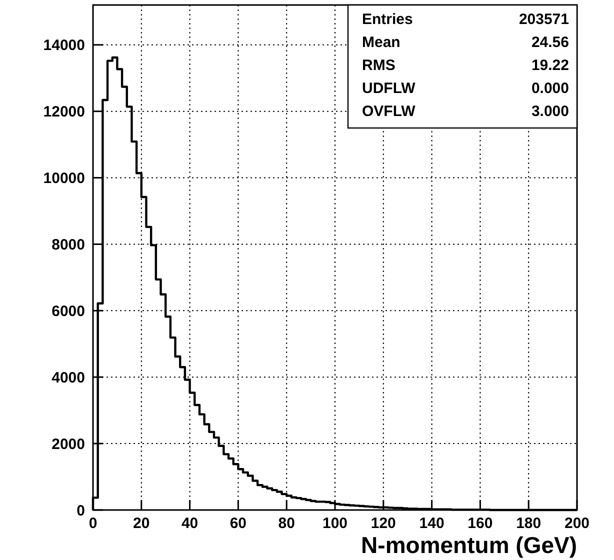 The width and height of the screenshot is (614, 560). I want to click on annotation: 24.56, so click(550, 42).